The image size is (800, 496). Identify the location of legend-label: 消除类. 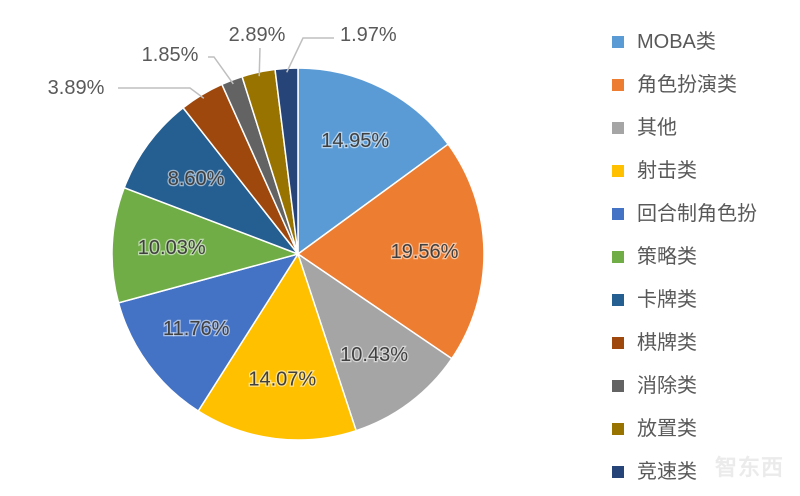
(667, 385).